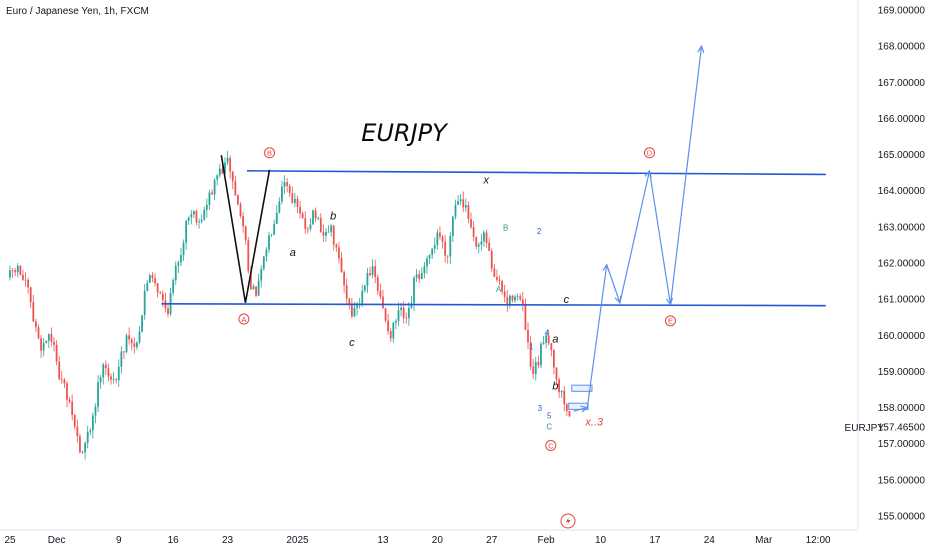 Image resolution: width=932 pixels, height=550 pixels. Describe the element at coordinates (499, 289) in the screenshot. I see `wave-label: A` at that location.